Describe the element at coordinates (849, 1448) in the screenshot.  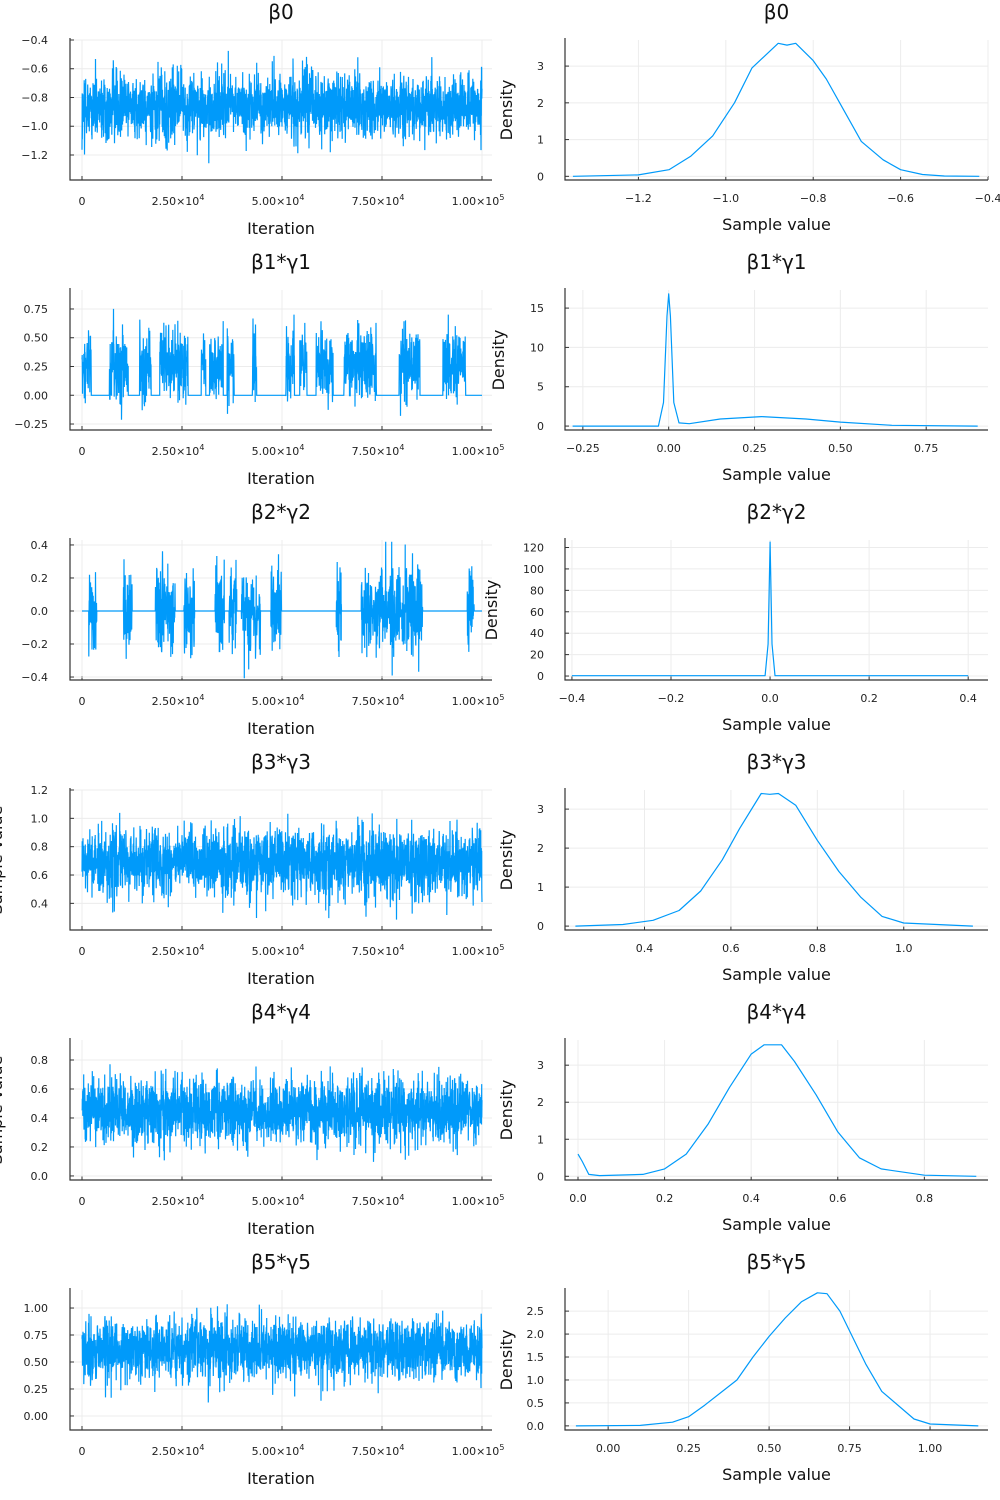
I see `x-tick-label: 0.75` at that location.